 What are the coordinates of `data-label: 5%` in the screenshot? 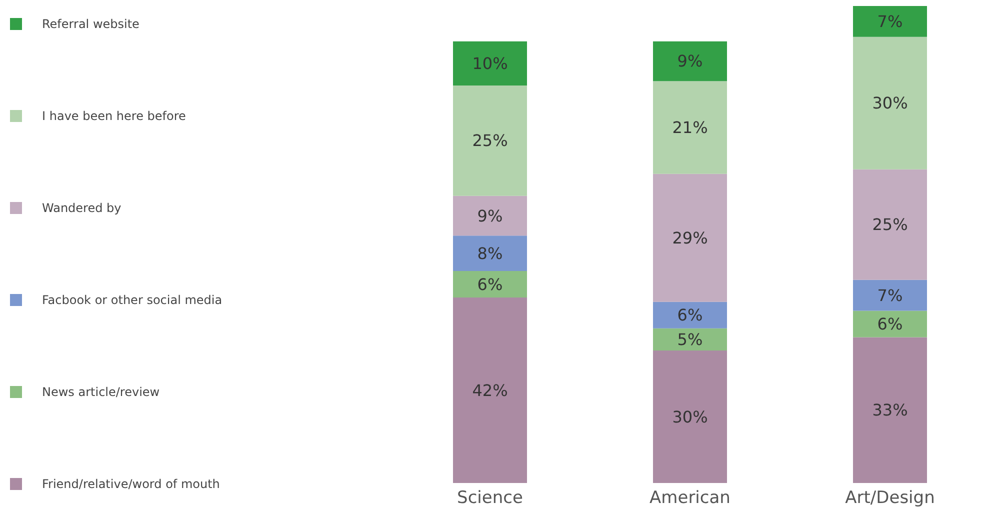 It's located at (690, 339).